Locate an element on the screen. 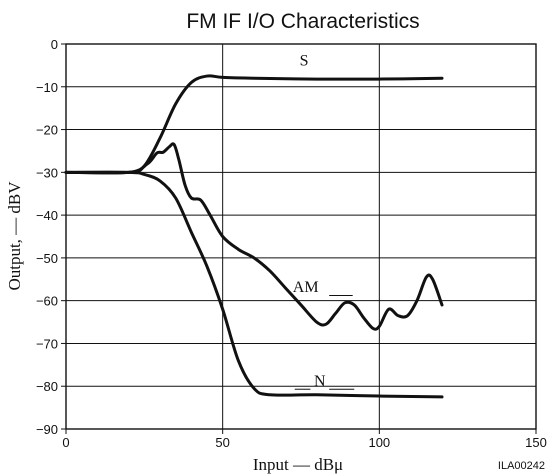  y-tick-label: 0 is located at coordinates (54, 44).